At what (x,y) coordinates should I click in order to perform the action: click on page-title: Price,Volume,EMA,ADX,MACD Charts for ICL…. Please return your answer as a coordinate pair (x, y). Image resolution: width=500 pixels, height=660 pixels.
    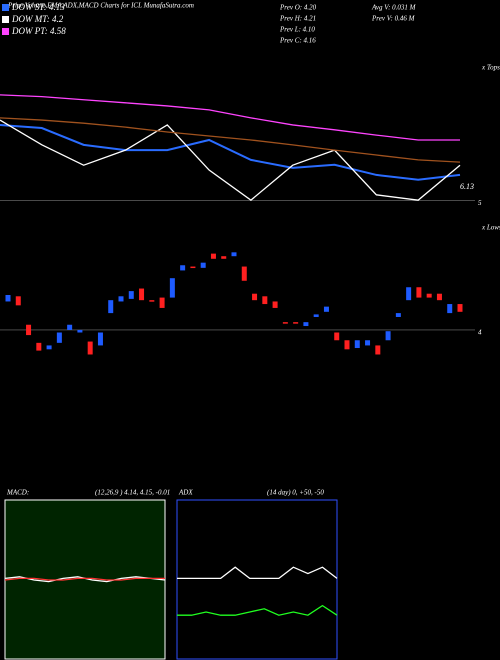
    Looking at the image, I should click on (100, 6).